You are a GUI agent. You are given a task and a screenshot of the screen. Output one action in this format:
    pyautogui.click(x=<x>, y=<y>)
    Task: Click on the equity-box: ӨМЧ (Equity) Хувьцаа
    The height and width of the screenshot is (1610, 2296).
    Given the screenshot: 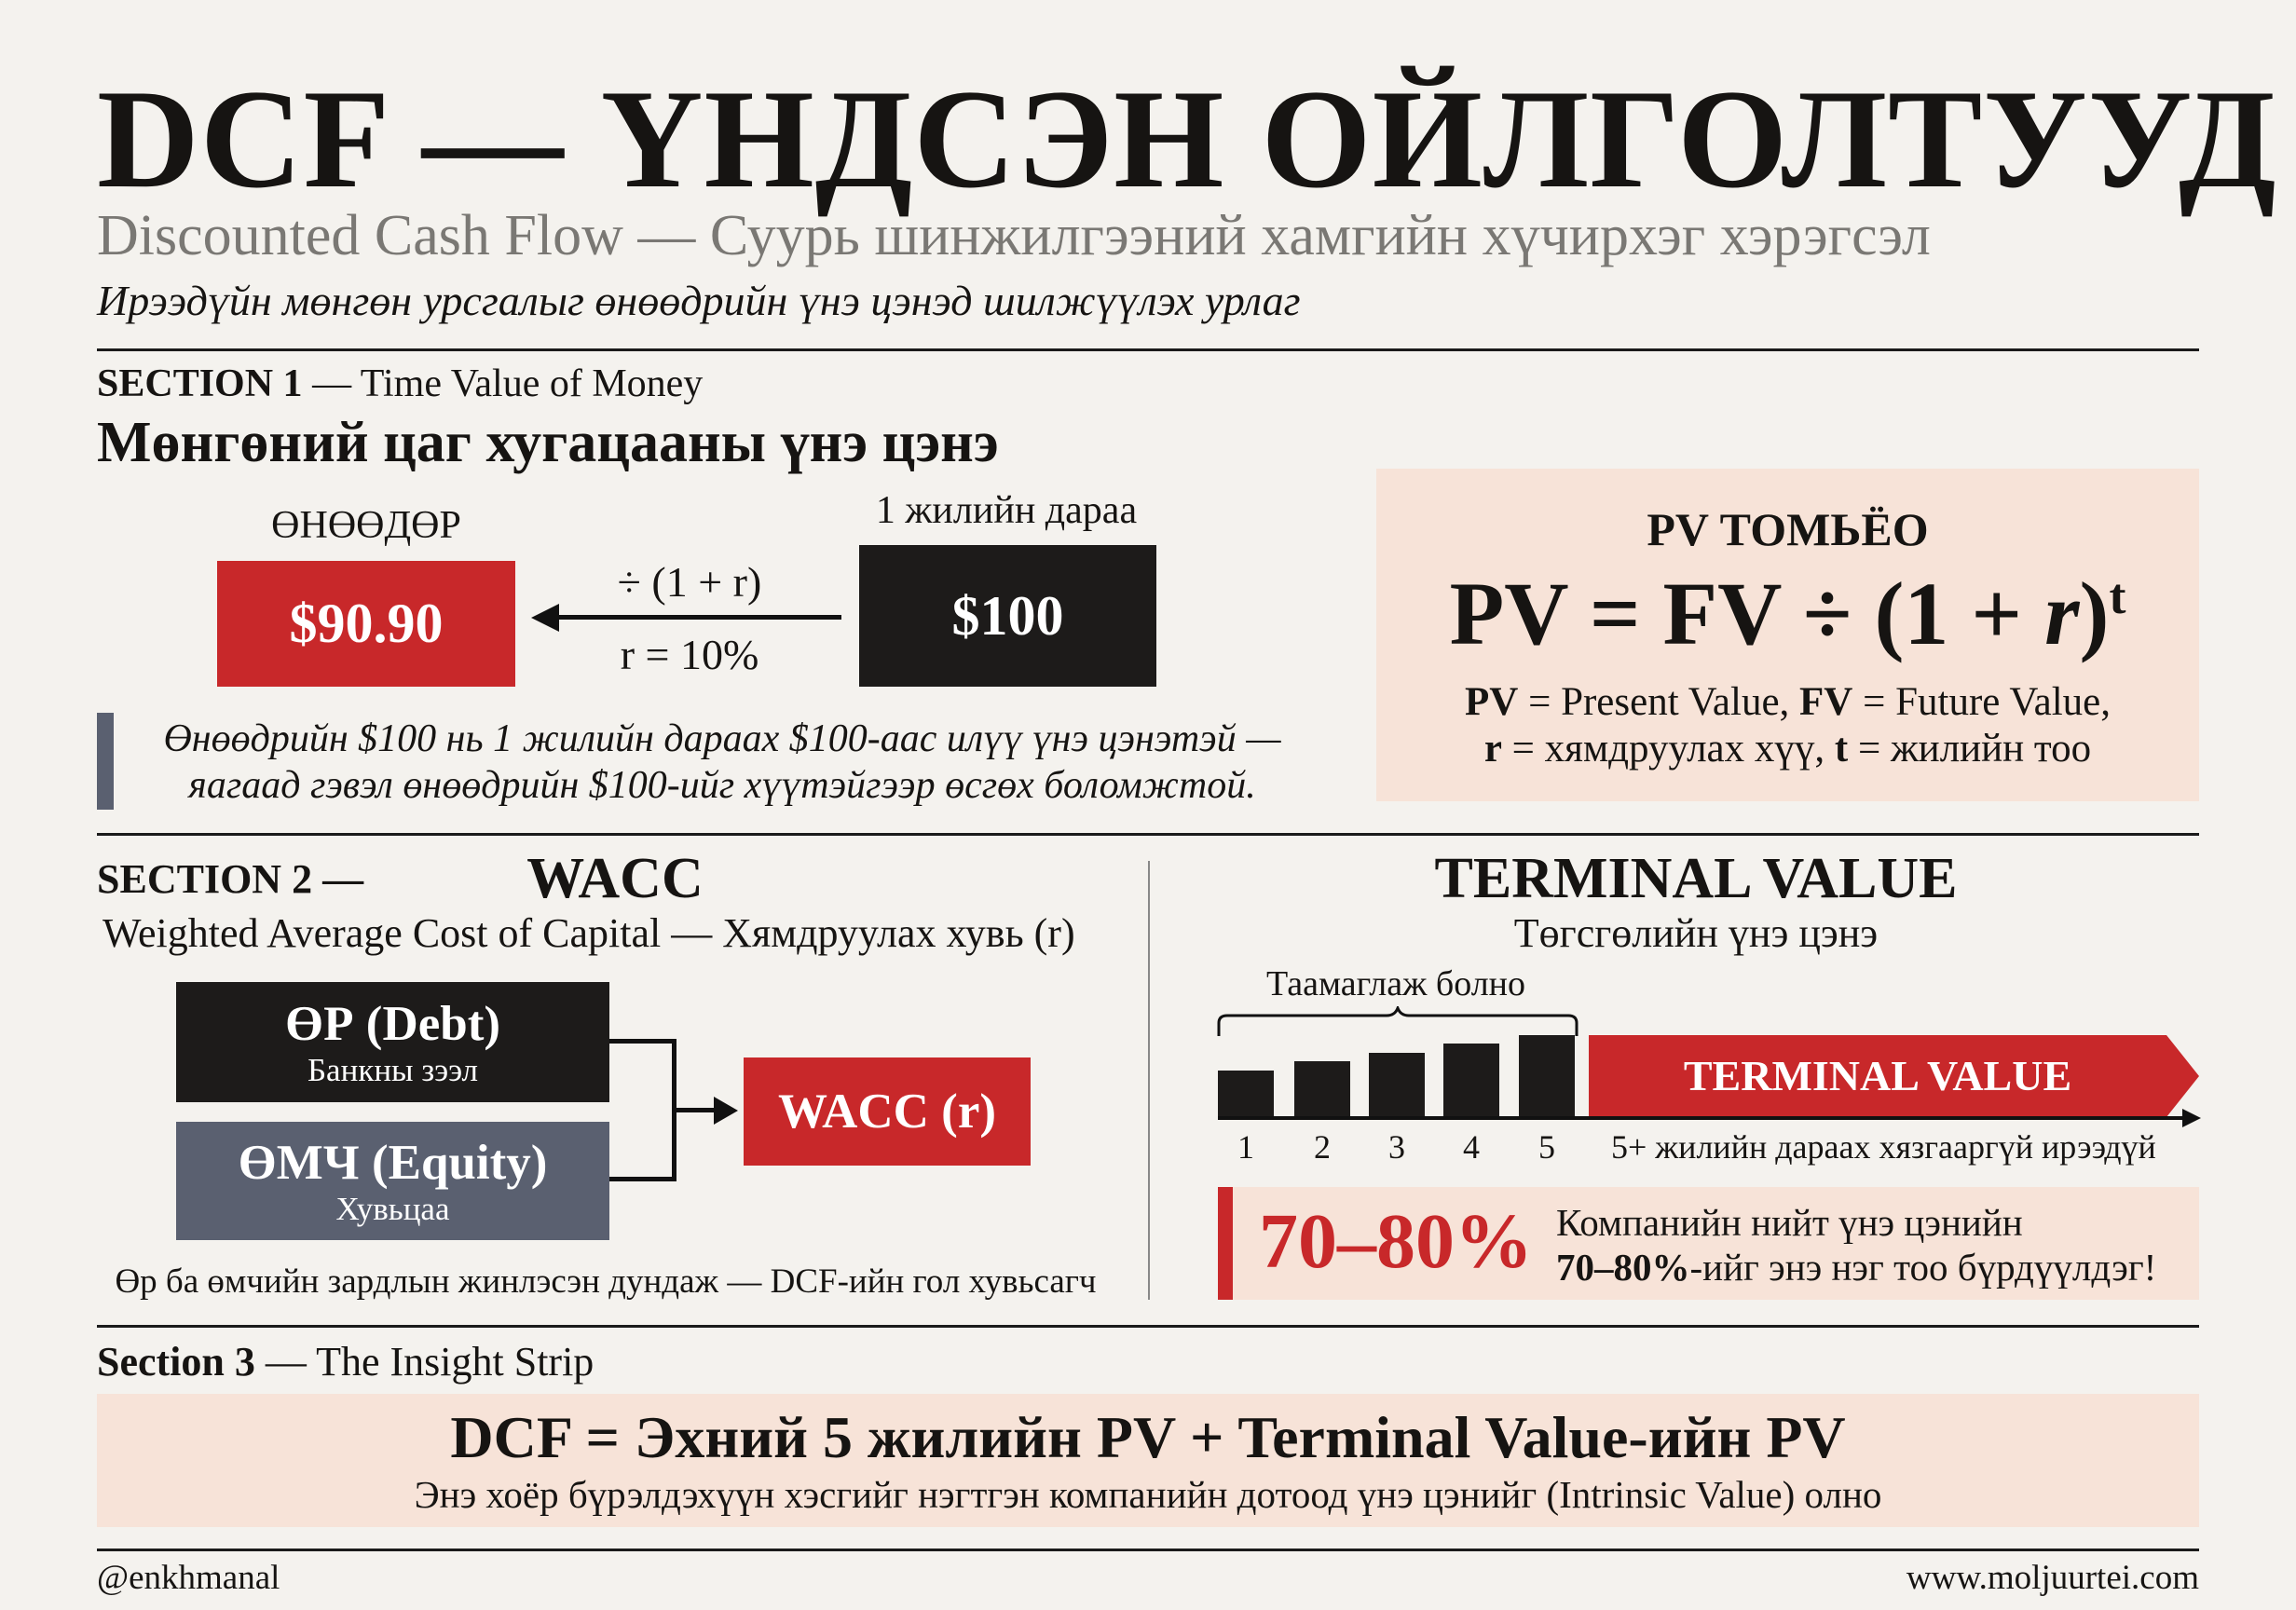 What is the action you would take?
    pyautogui.click(x=392, y=1181)
    